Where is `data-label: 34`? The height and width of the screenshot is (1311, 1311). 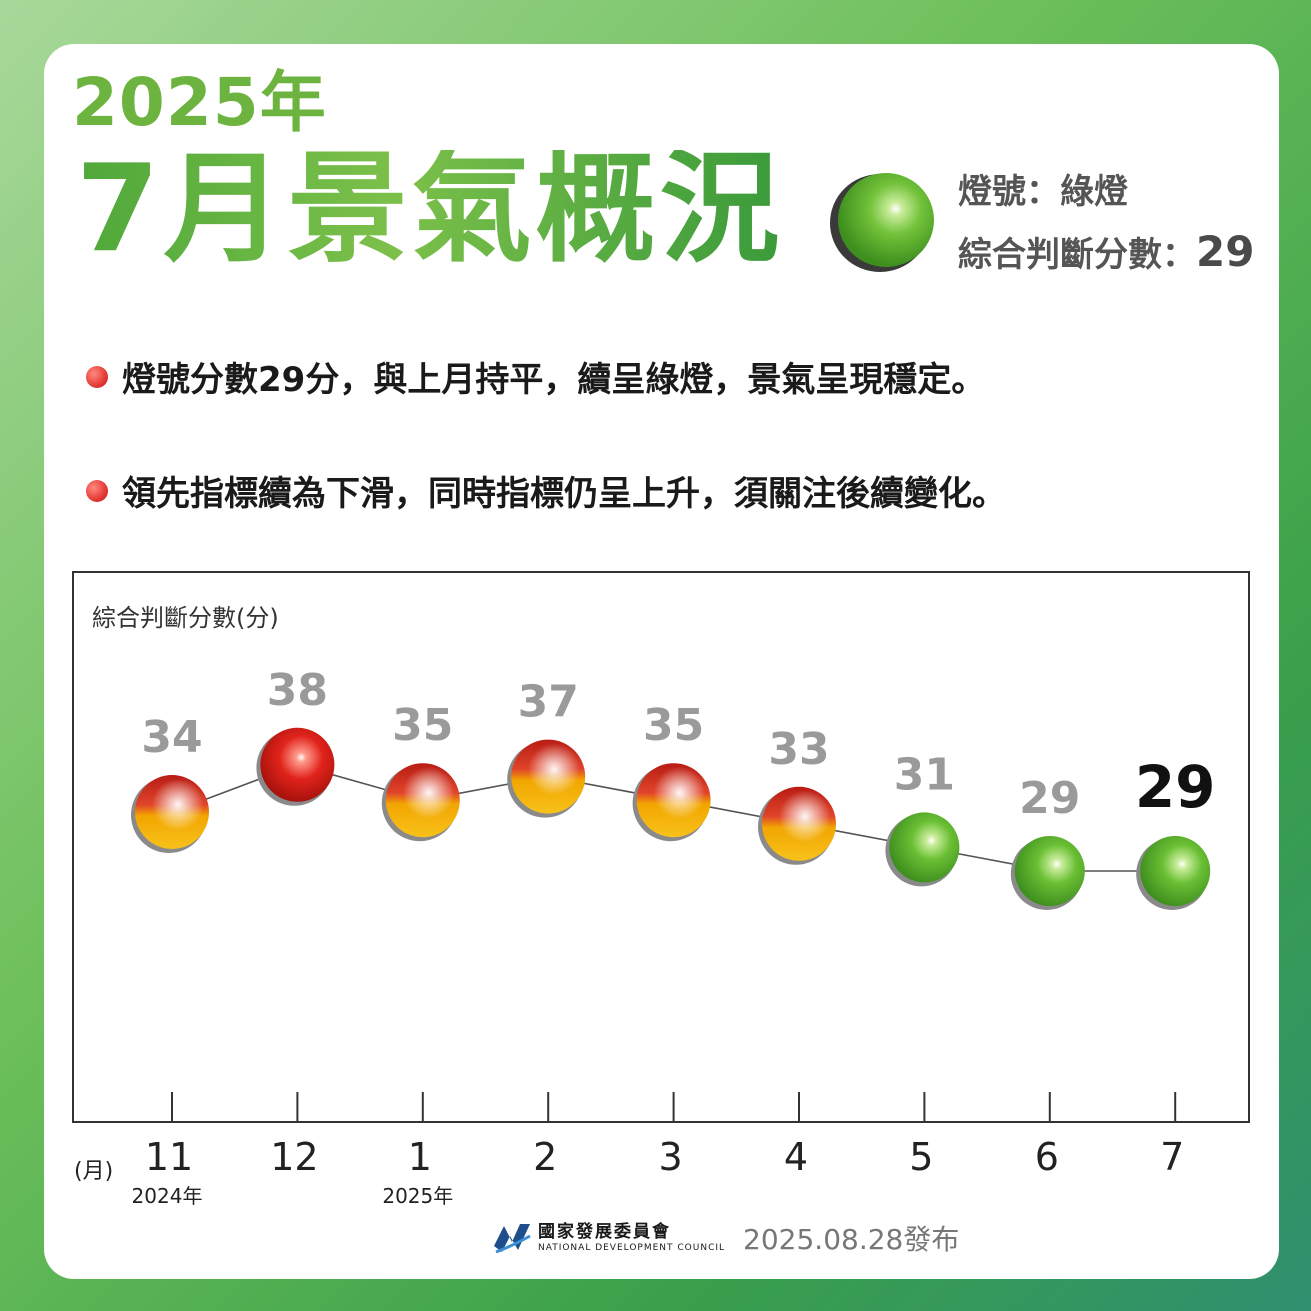
data-label: 34 is located at coordinates (171, 737).